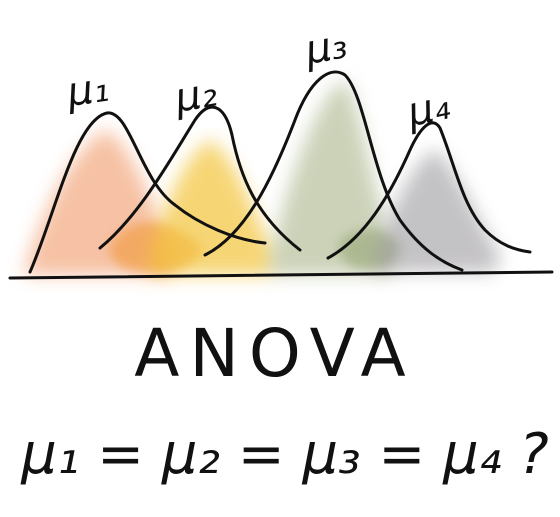 This screenshot has width=560, height=517. What do you see at coordinates (196, 95) in the screenshot?
I see `curve-label-2: μ₂` at bounding box center [196, 95].